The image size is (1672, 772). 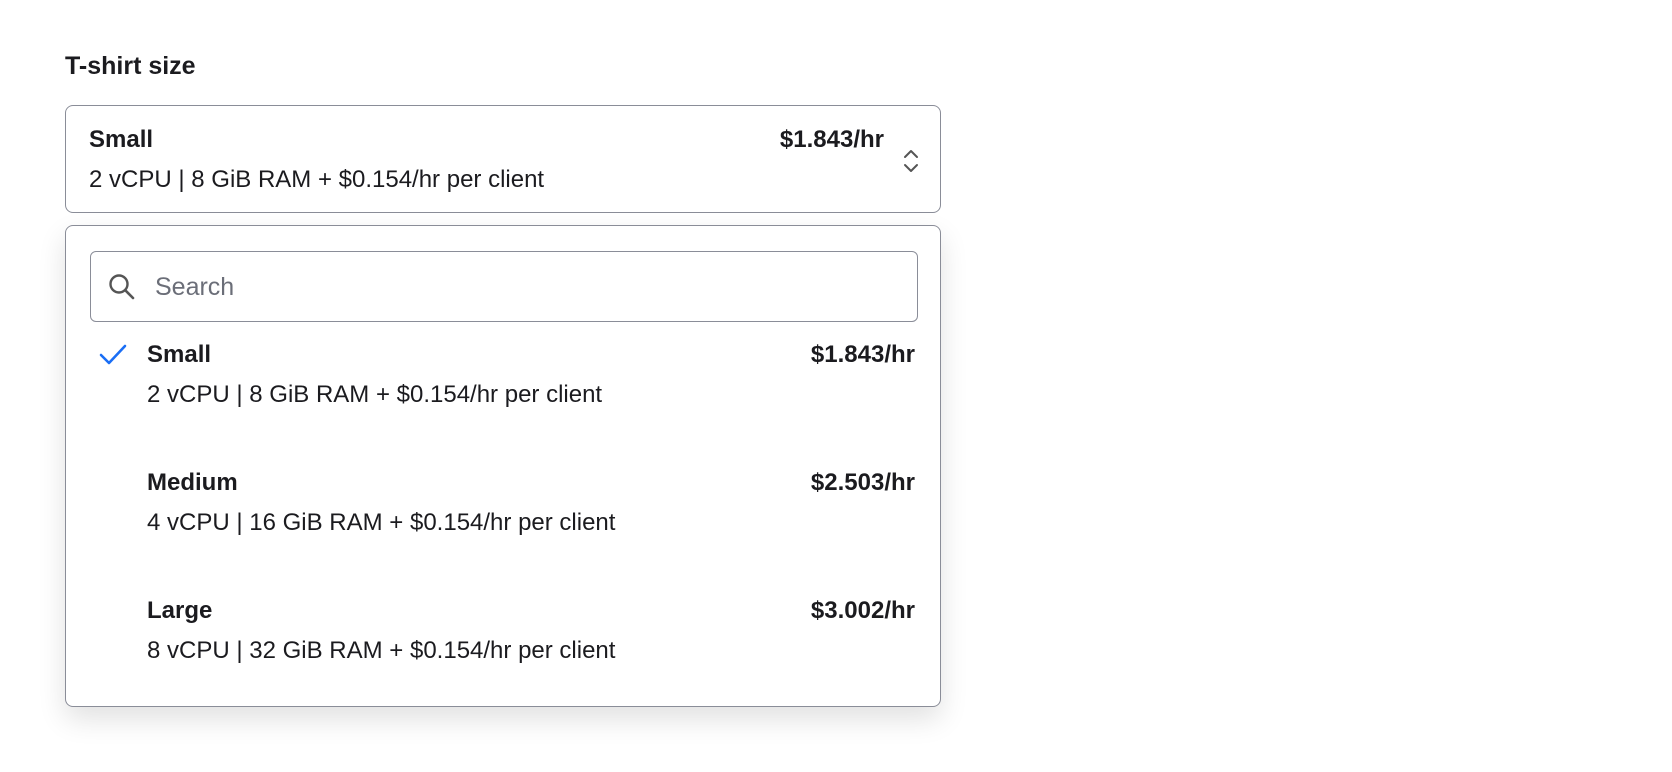 I want to click on search-icon, so click(x=122, y=287).